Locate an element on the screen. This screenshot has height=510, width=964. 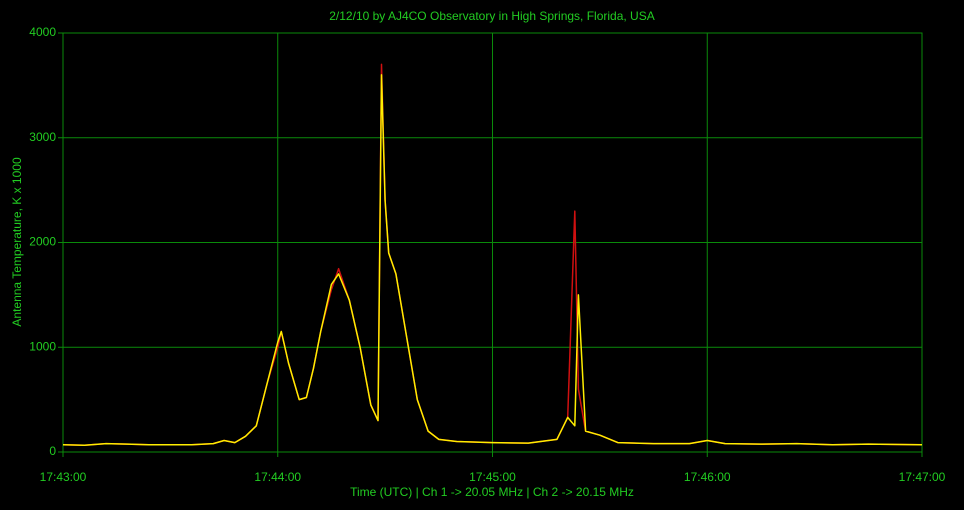
y-tick-label: 4000 is located at coordinates (42, 32).